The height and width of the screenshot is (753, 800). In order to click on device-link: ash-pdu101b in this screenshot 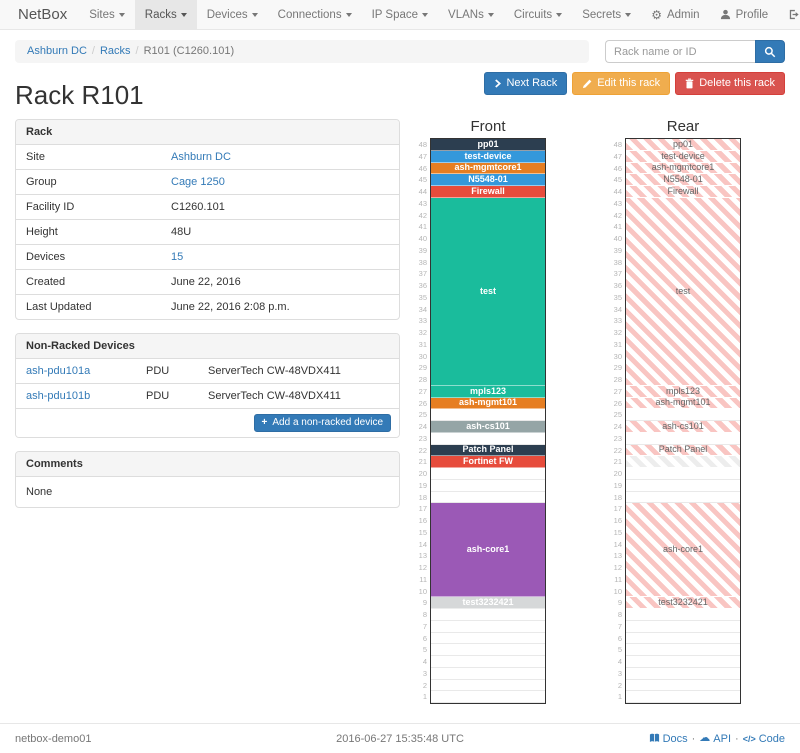, I will do `click(58, 396)`.